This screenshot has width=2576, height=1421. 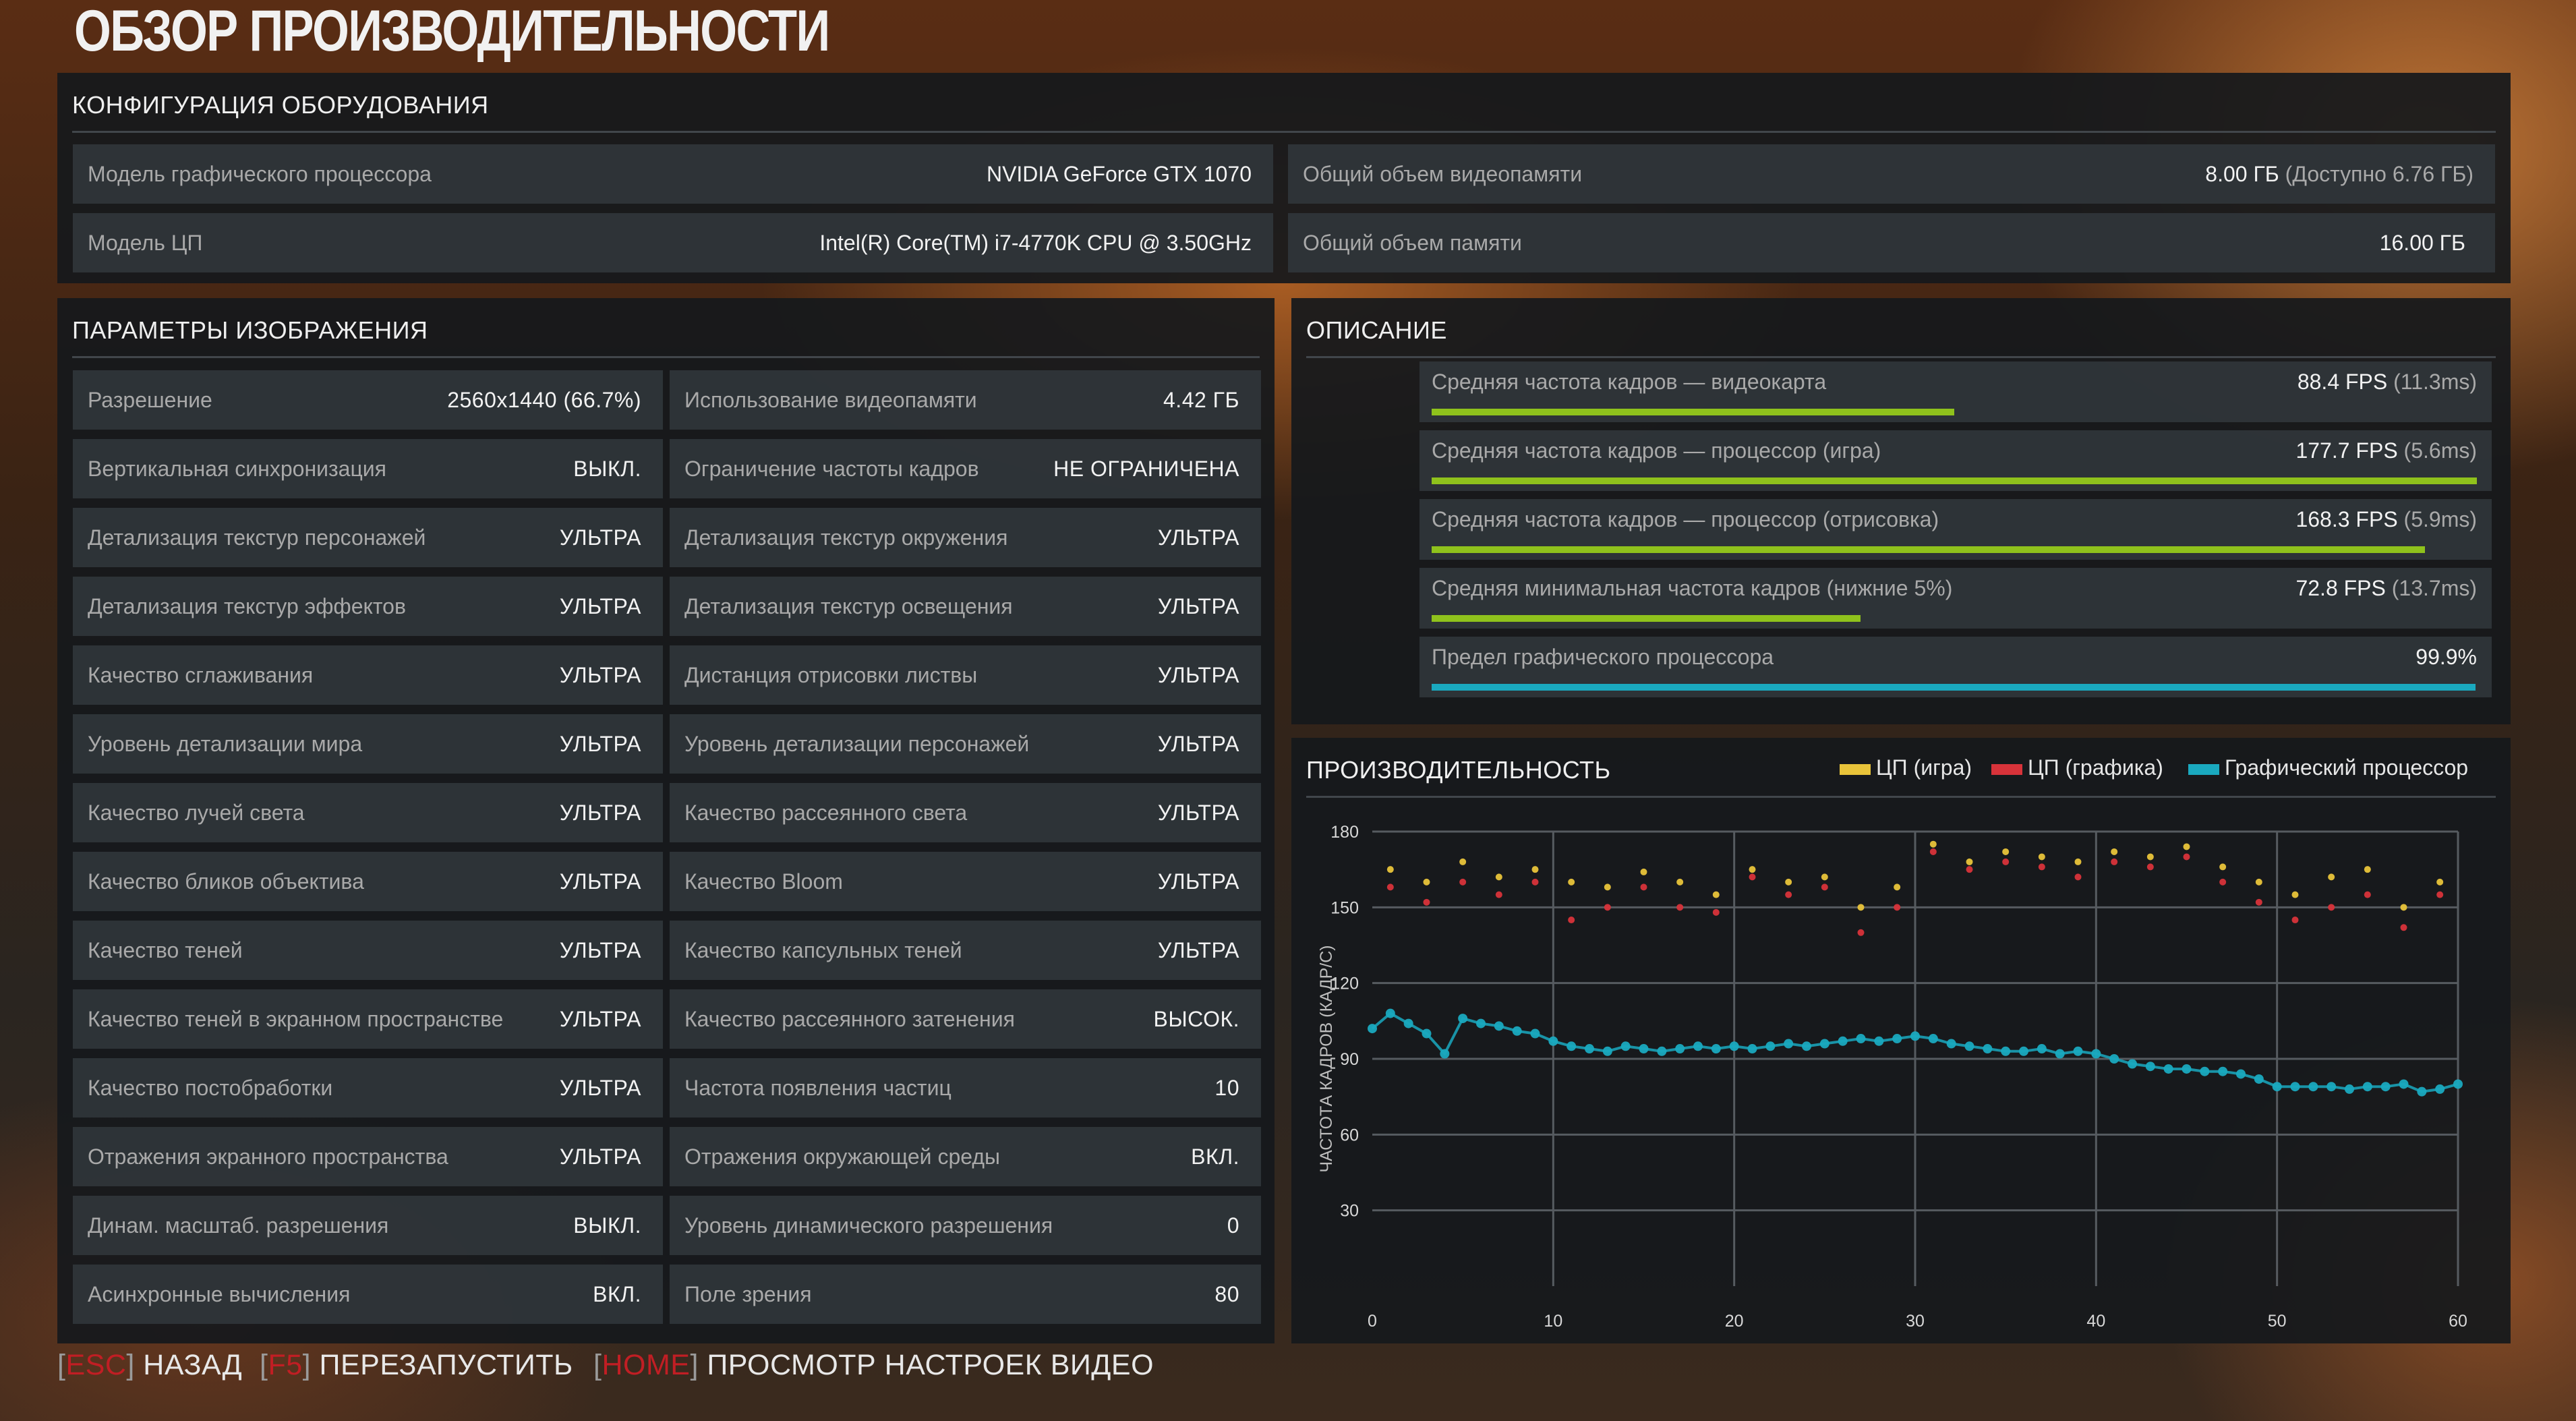 I want to click on setting-row: Отражения окружающей среды ВКЛ., so click(x=966, y=1156).